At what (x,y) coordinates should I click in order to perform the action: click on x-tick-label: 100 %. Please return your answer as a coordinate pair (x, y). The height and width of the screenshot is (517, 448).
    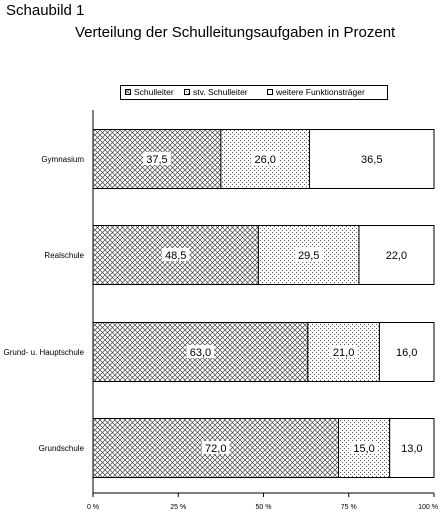
    Looking at the image, I should click on (428, 507).